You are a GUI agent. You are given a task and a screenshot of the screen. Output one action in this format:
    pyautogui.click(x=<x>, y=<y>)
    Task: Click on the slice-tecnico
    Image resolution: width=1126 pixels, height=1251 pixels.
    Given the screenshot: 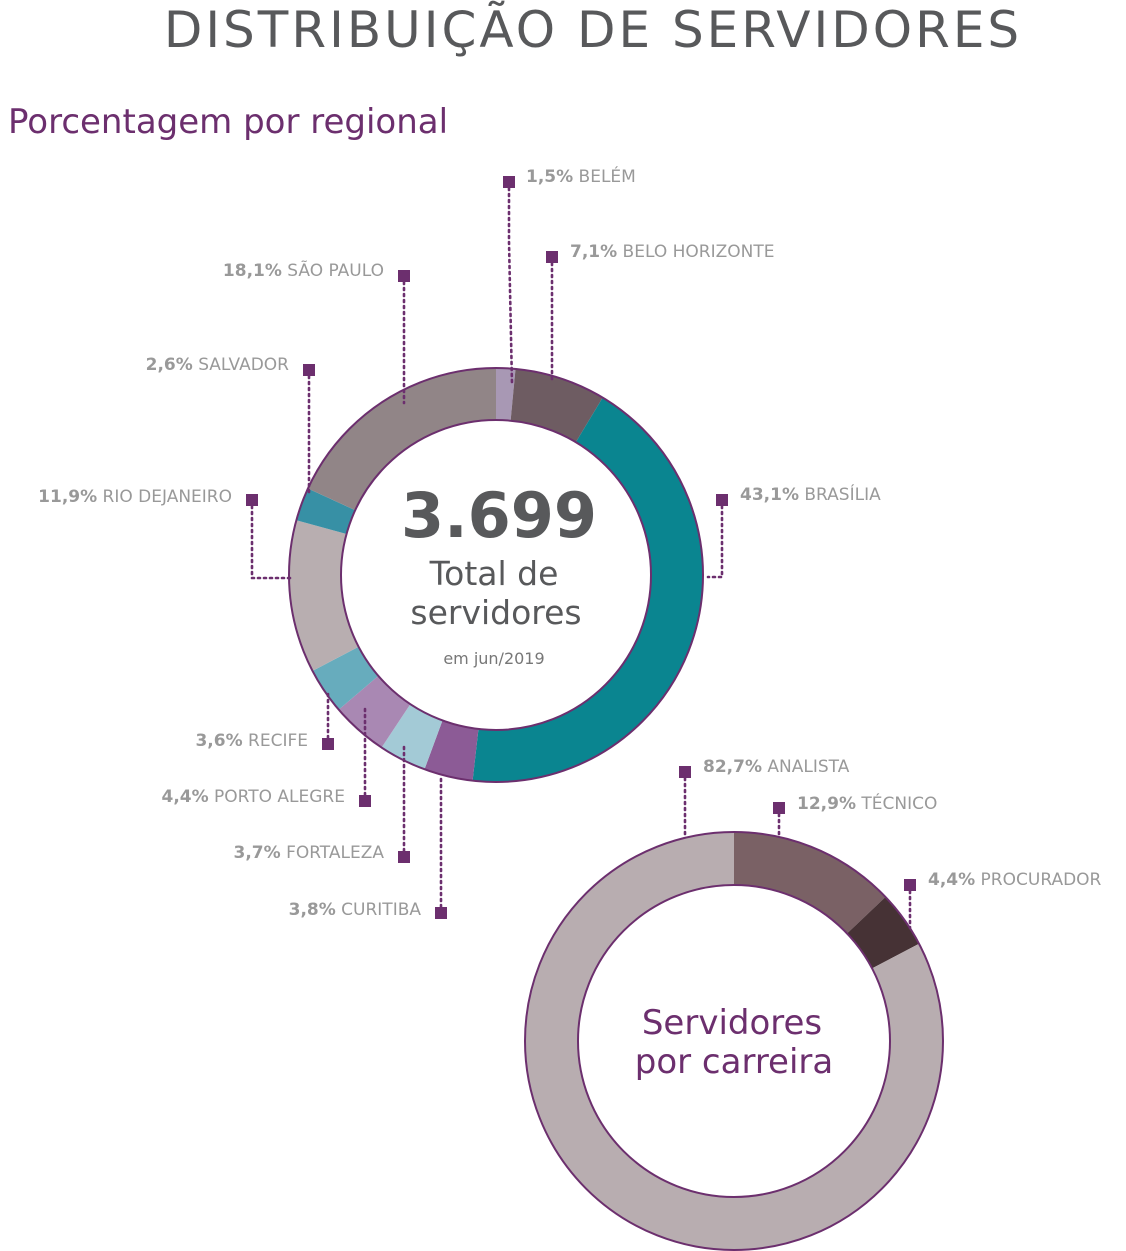 What is the action you would take?
    pyautogui.click(x=810, y=883)
    